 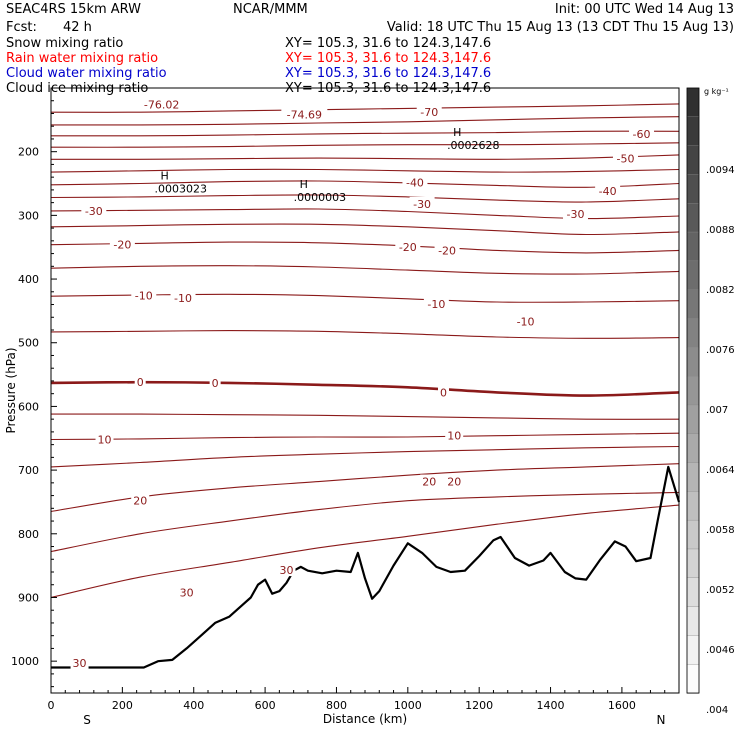 I want to click on field-name-snow: Snow mixing ratio, so click(x=65, y=43).